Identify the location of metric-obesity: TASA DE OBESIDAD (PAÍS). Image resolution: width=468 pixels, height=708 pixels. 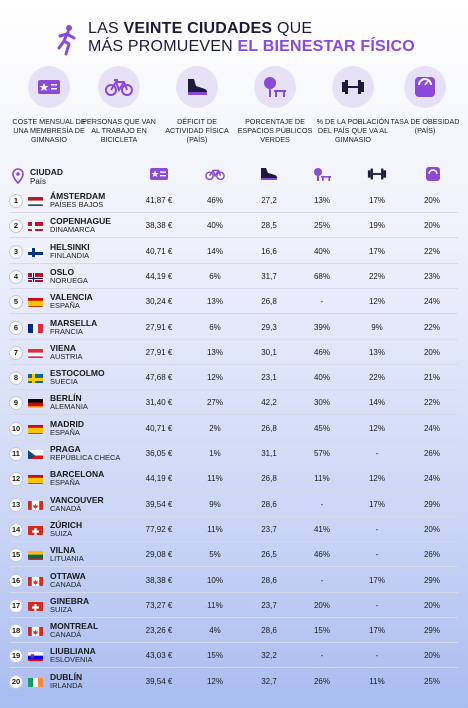
(425, 100).